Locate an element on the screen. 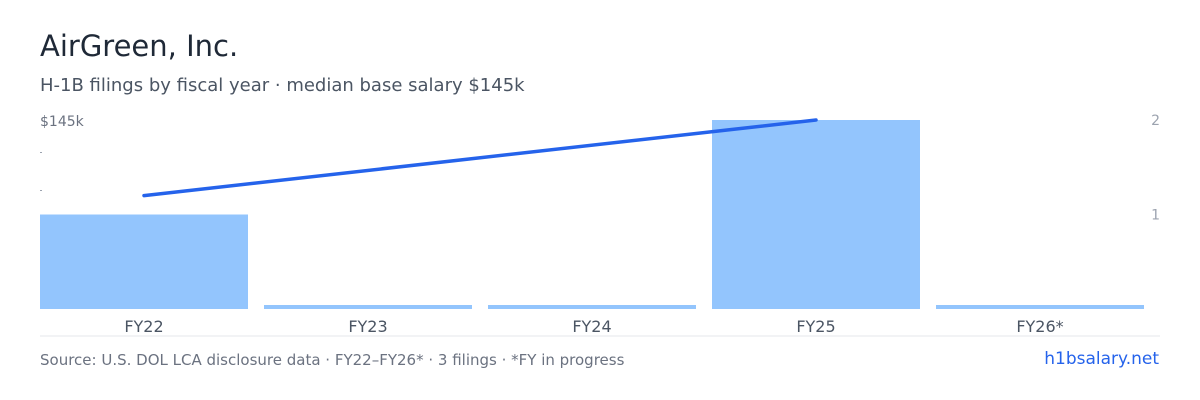 This screenshot has width=1200, height=400. site-link: h1bsalary.net is located at coordinates (1101, 359).